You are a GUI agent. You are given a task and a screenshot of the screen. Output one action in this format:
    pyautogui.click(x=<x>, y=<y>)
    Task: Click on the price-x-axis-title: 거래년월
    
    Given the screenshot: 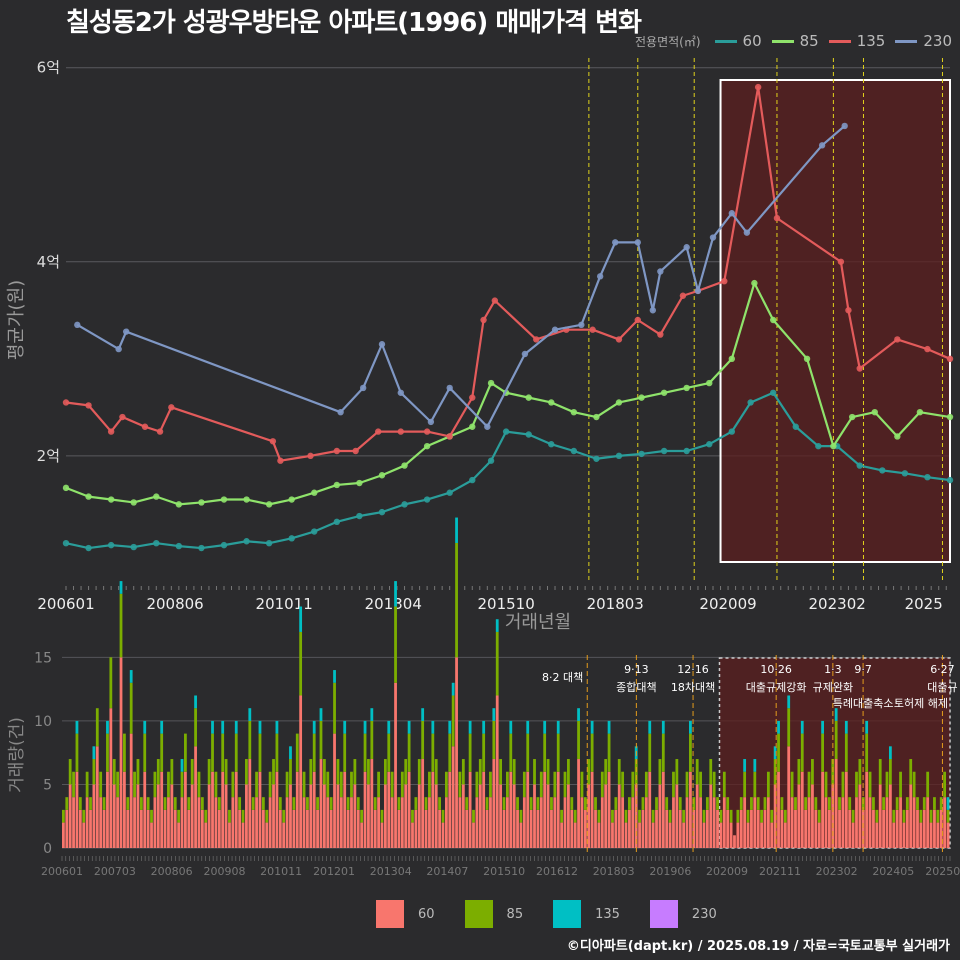 What is the action you would take?
    pyautogui.click(x=538, y=622)
    